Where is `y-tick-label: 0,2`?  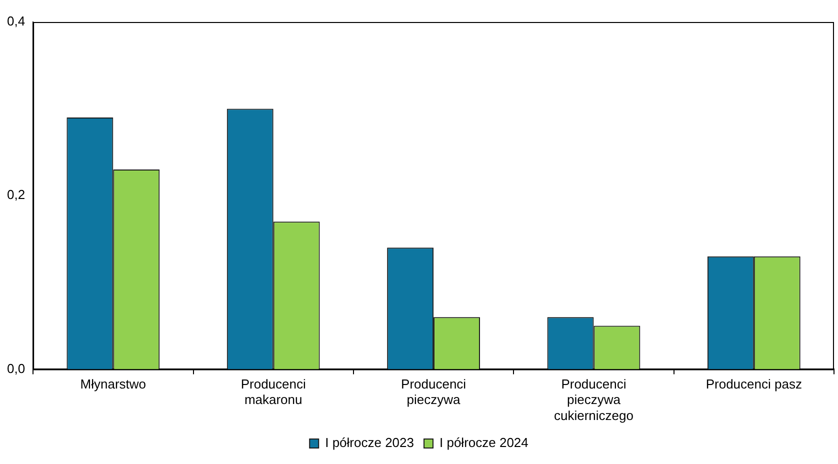
y-tick-label: 0,2 is located at coordinates (16, 194).